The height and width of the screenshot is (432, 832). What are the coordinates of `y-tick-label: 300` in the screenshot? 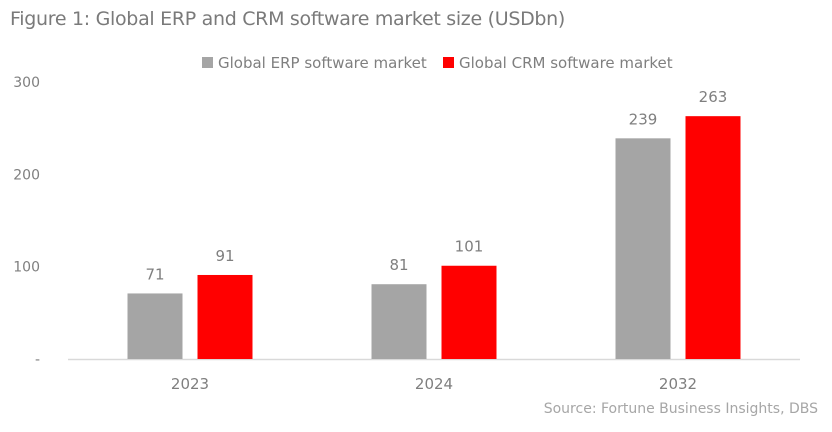 It's located at (26, 83).